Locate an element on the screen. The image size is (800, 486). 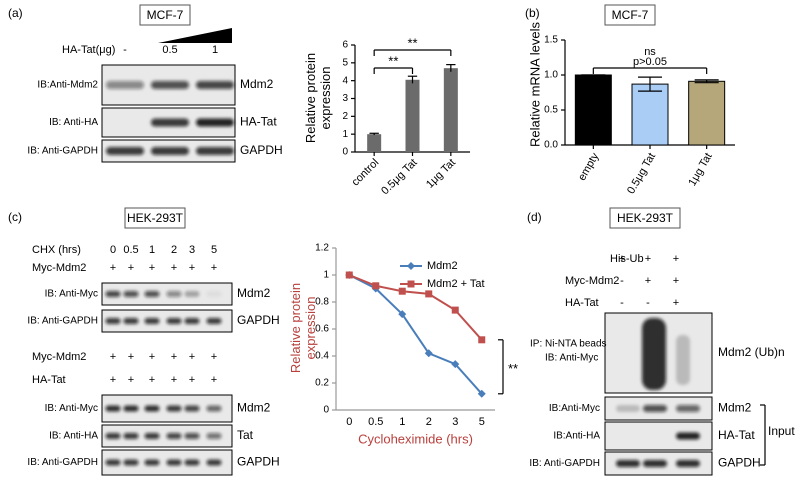
panel-label: (a) is located at coordinates (15, 13).